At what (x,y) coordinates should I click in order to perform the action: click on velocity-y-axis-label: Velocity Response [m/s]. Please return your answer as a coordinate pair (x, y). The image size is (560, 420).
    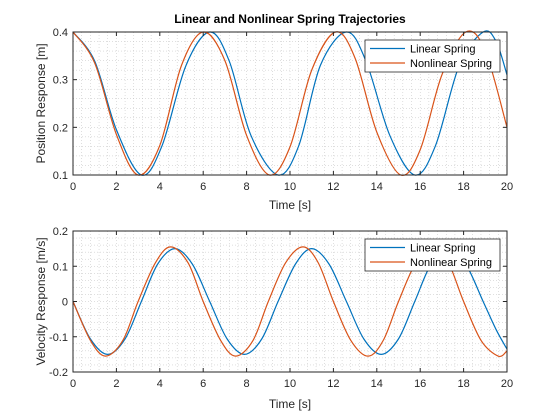
    Looking at the image, I should click on (41, 301).